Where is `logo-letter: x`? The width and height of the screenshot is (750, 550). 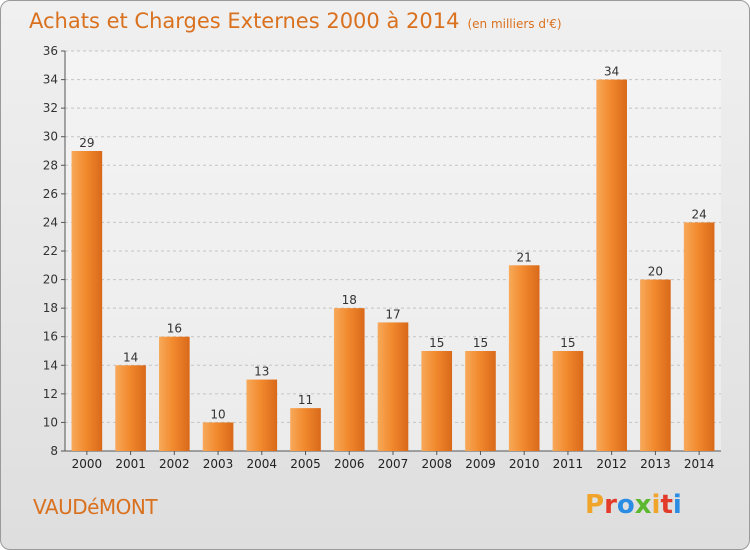 logo-letter: x is located at coordinates (643, 505).